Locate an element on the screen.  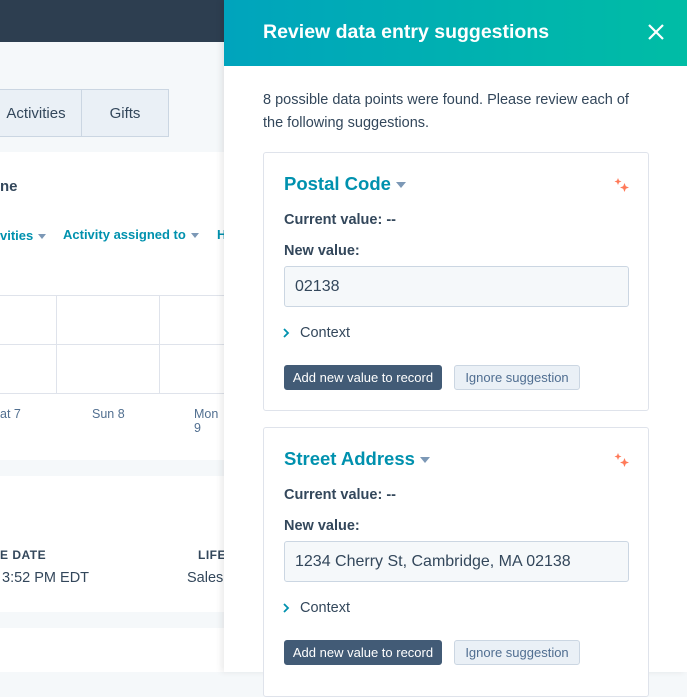
date-label: Mon 9 is located at coordinates (206, 421).